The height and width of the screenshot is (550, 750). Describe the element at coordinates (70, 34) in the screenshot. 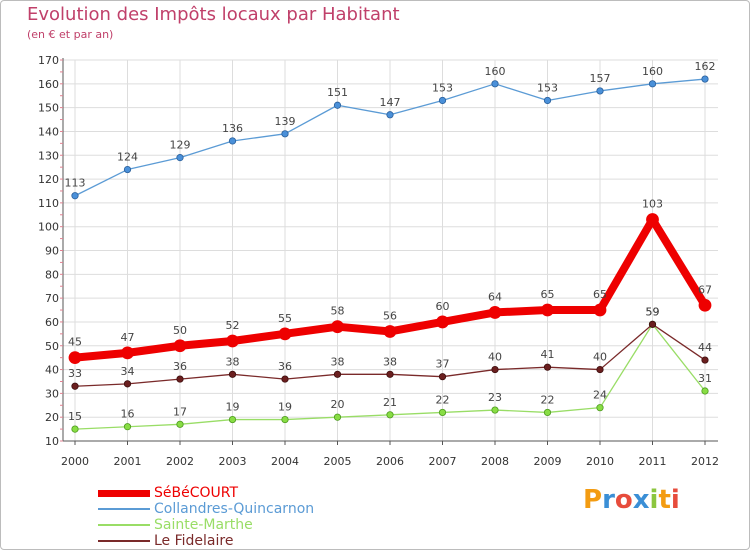

I see `chart-subtitle: (en € et par an)` at that location.